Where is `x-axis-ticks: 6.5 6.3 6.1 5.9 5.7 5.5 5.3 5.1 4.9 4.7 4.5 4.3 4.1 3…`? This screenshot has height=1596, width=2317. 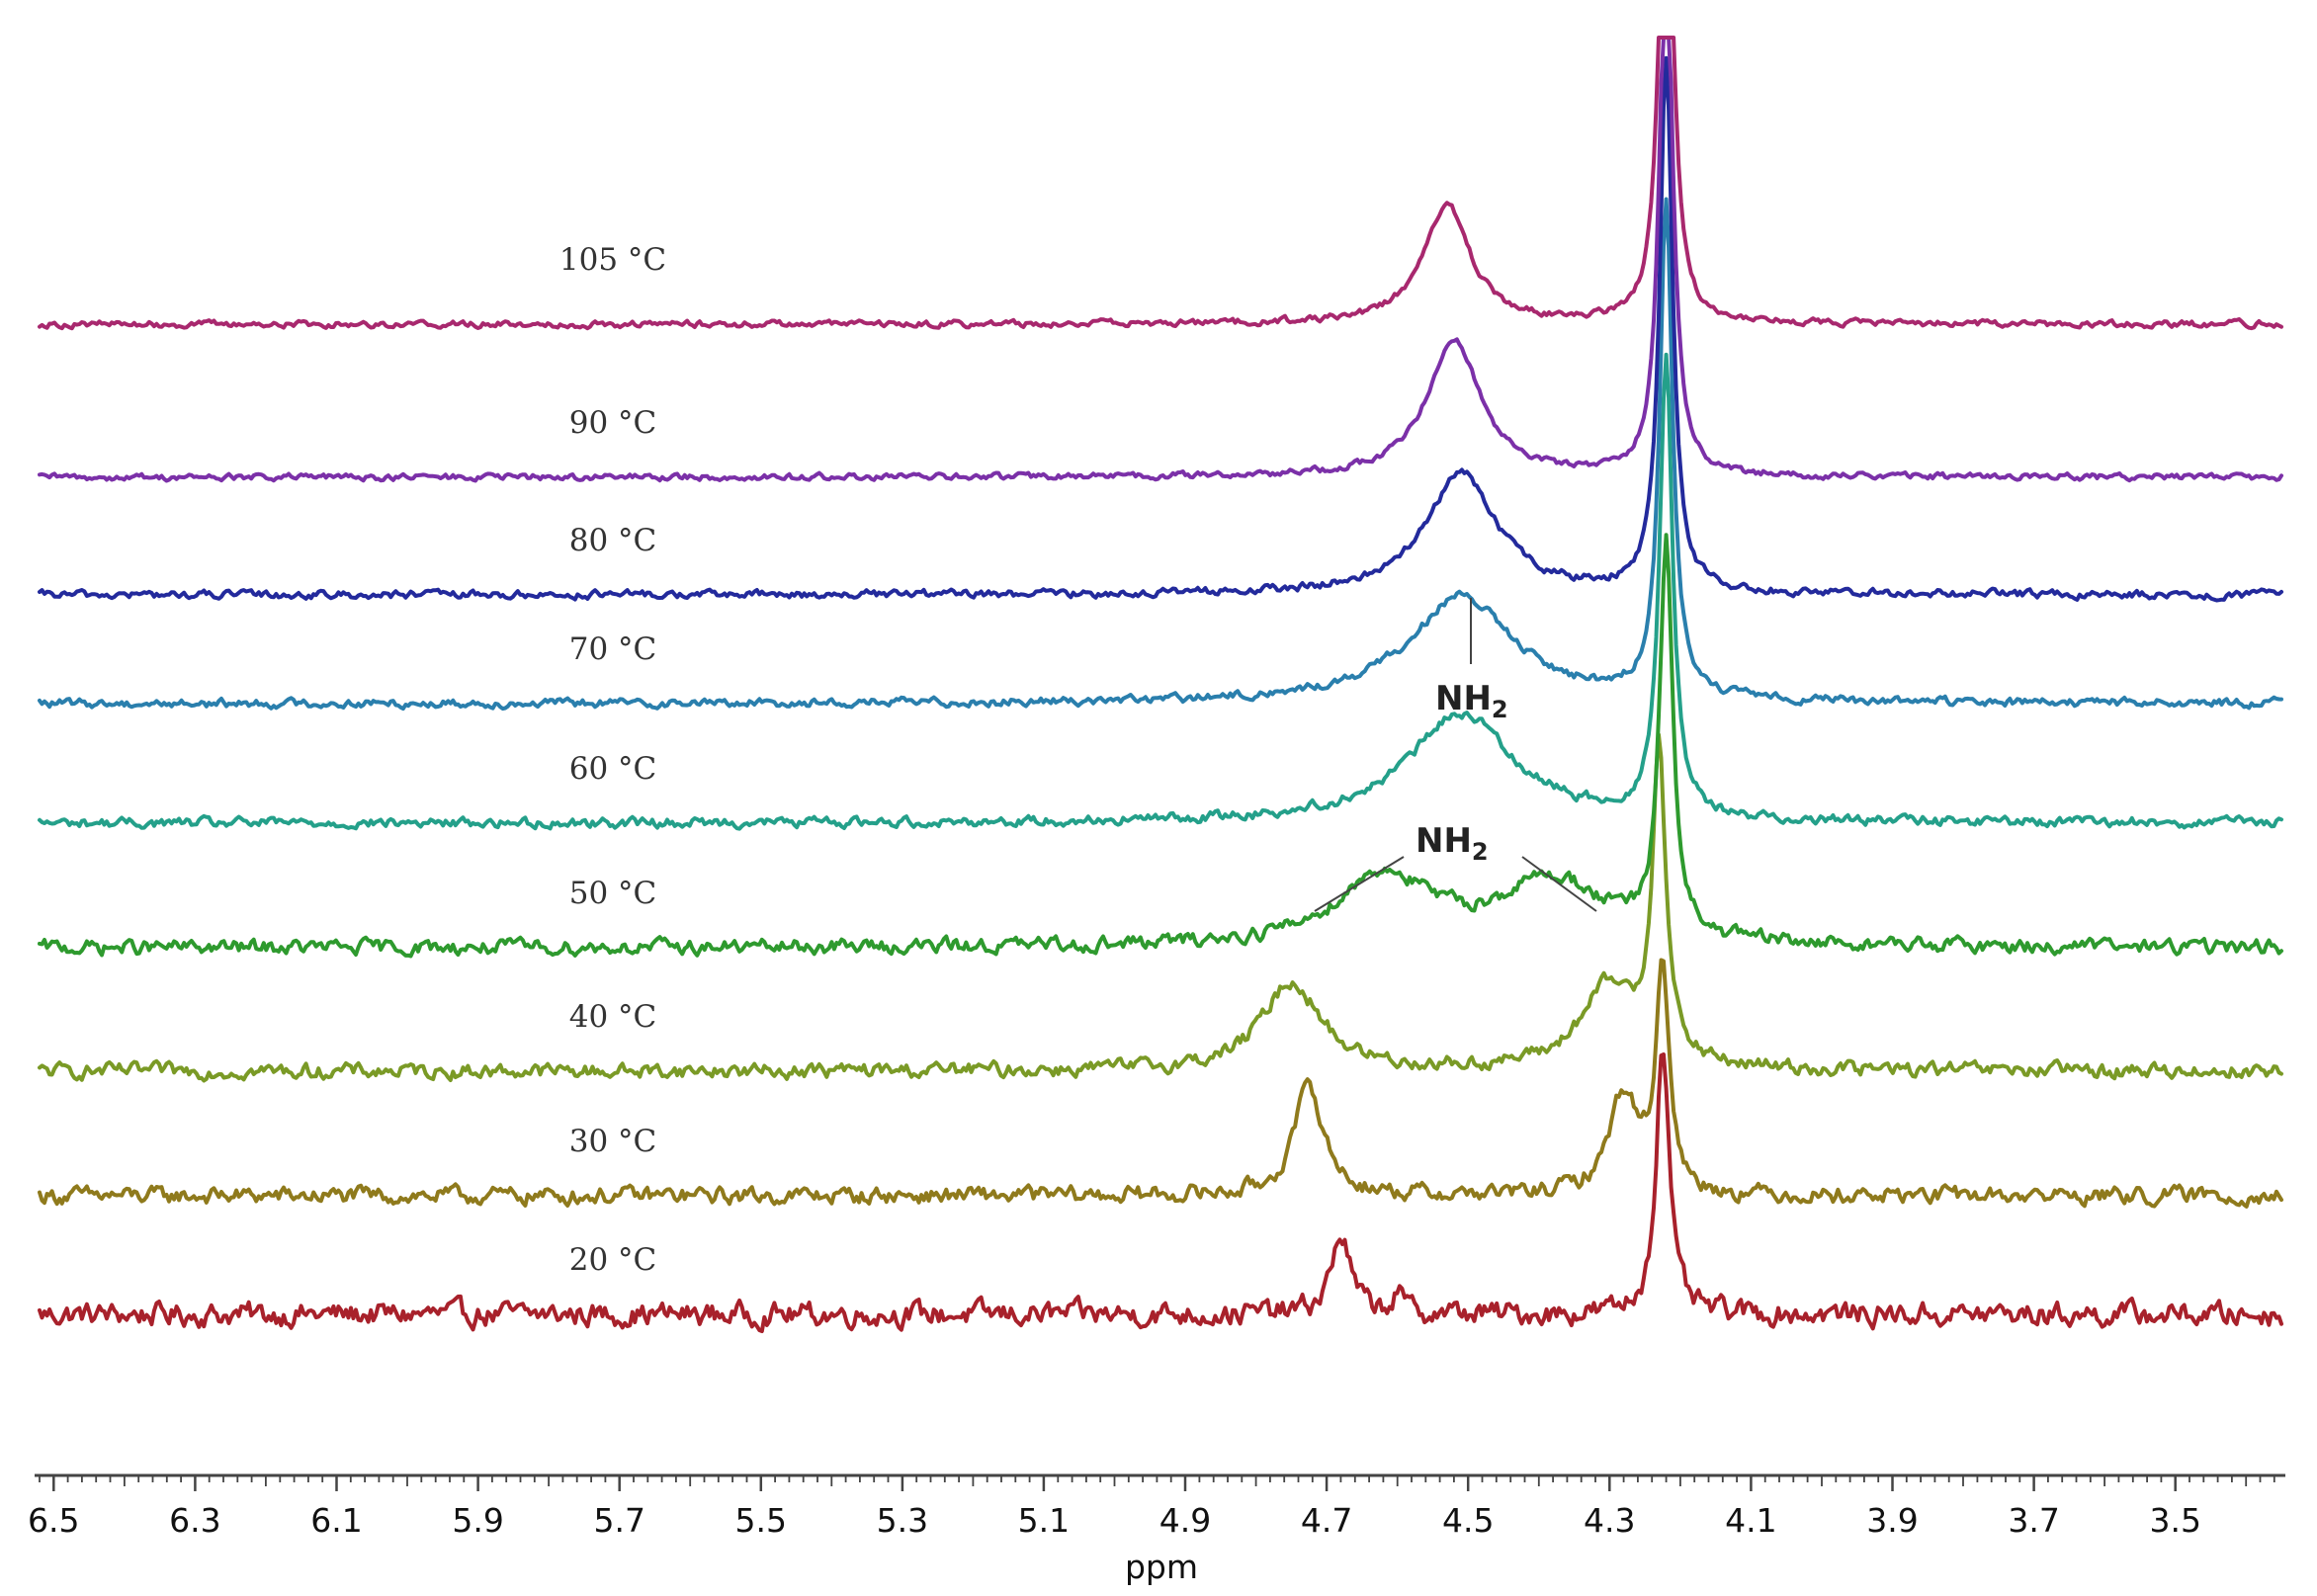 x-axis-ticks: 6.5 6.3 6.1 5.9 5.7 5.5 5.3 5.1 4.9 4.7 4.5 4.3 4.1 3… is located at coordinates (1151, 1507).